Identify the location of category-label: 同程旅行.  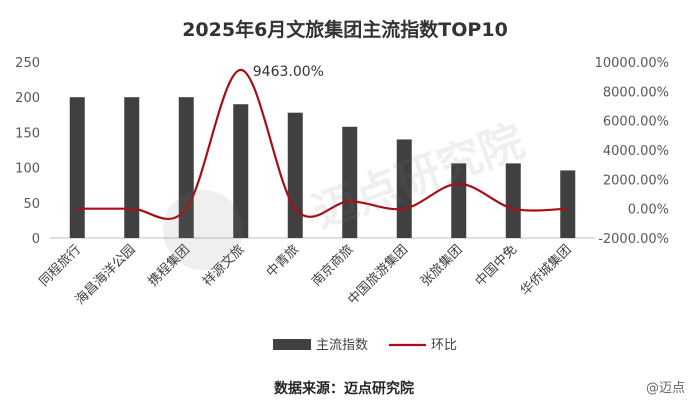
(60, 265).